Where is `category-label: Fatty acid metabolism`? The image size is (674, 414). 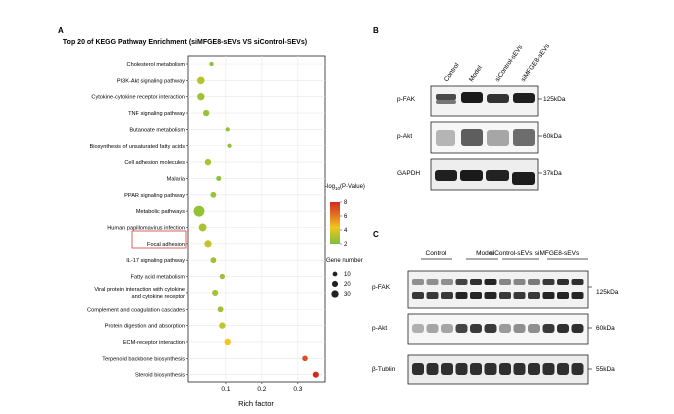 category-label: Fatty acid metabolism is located at coordinates (158, 278).